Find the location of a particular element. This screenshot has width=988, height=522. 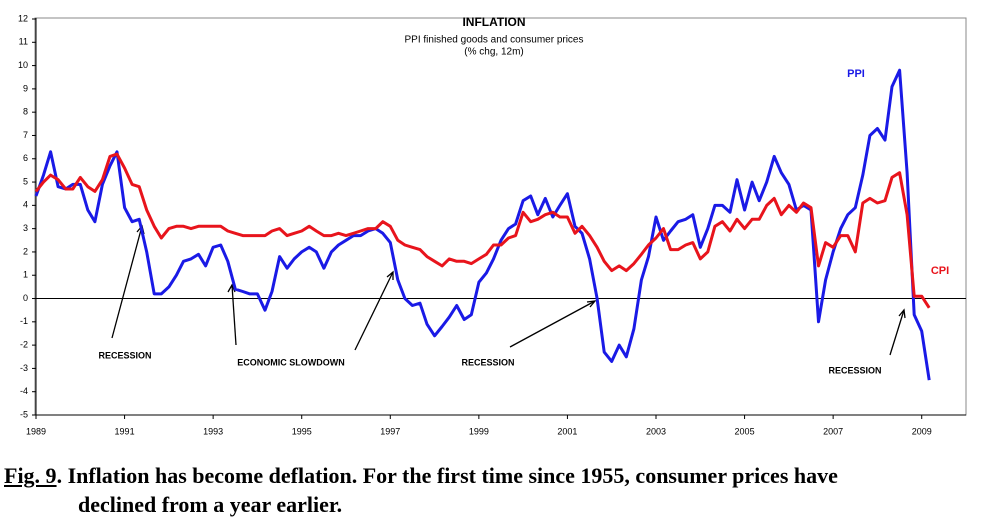

x-tick-label: 1997 is located at coordinates (390, 431).